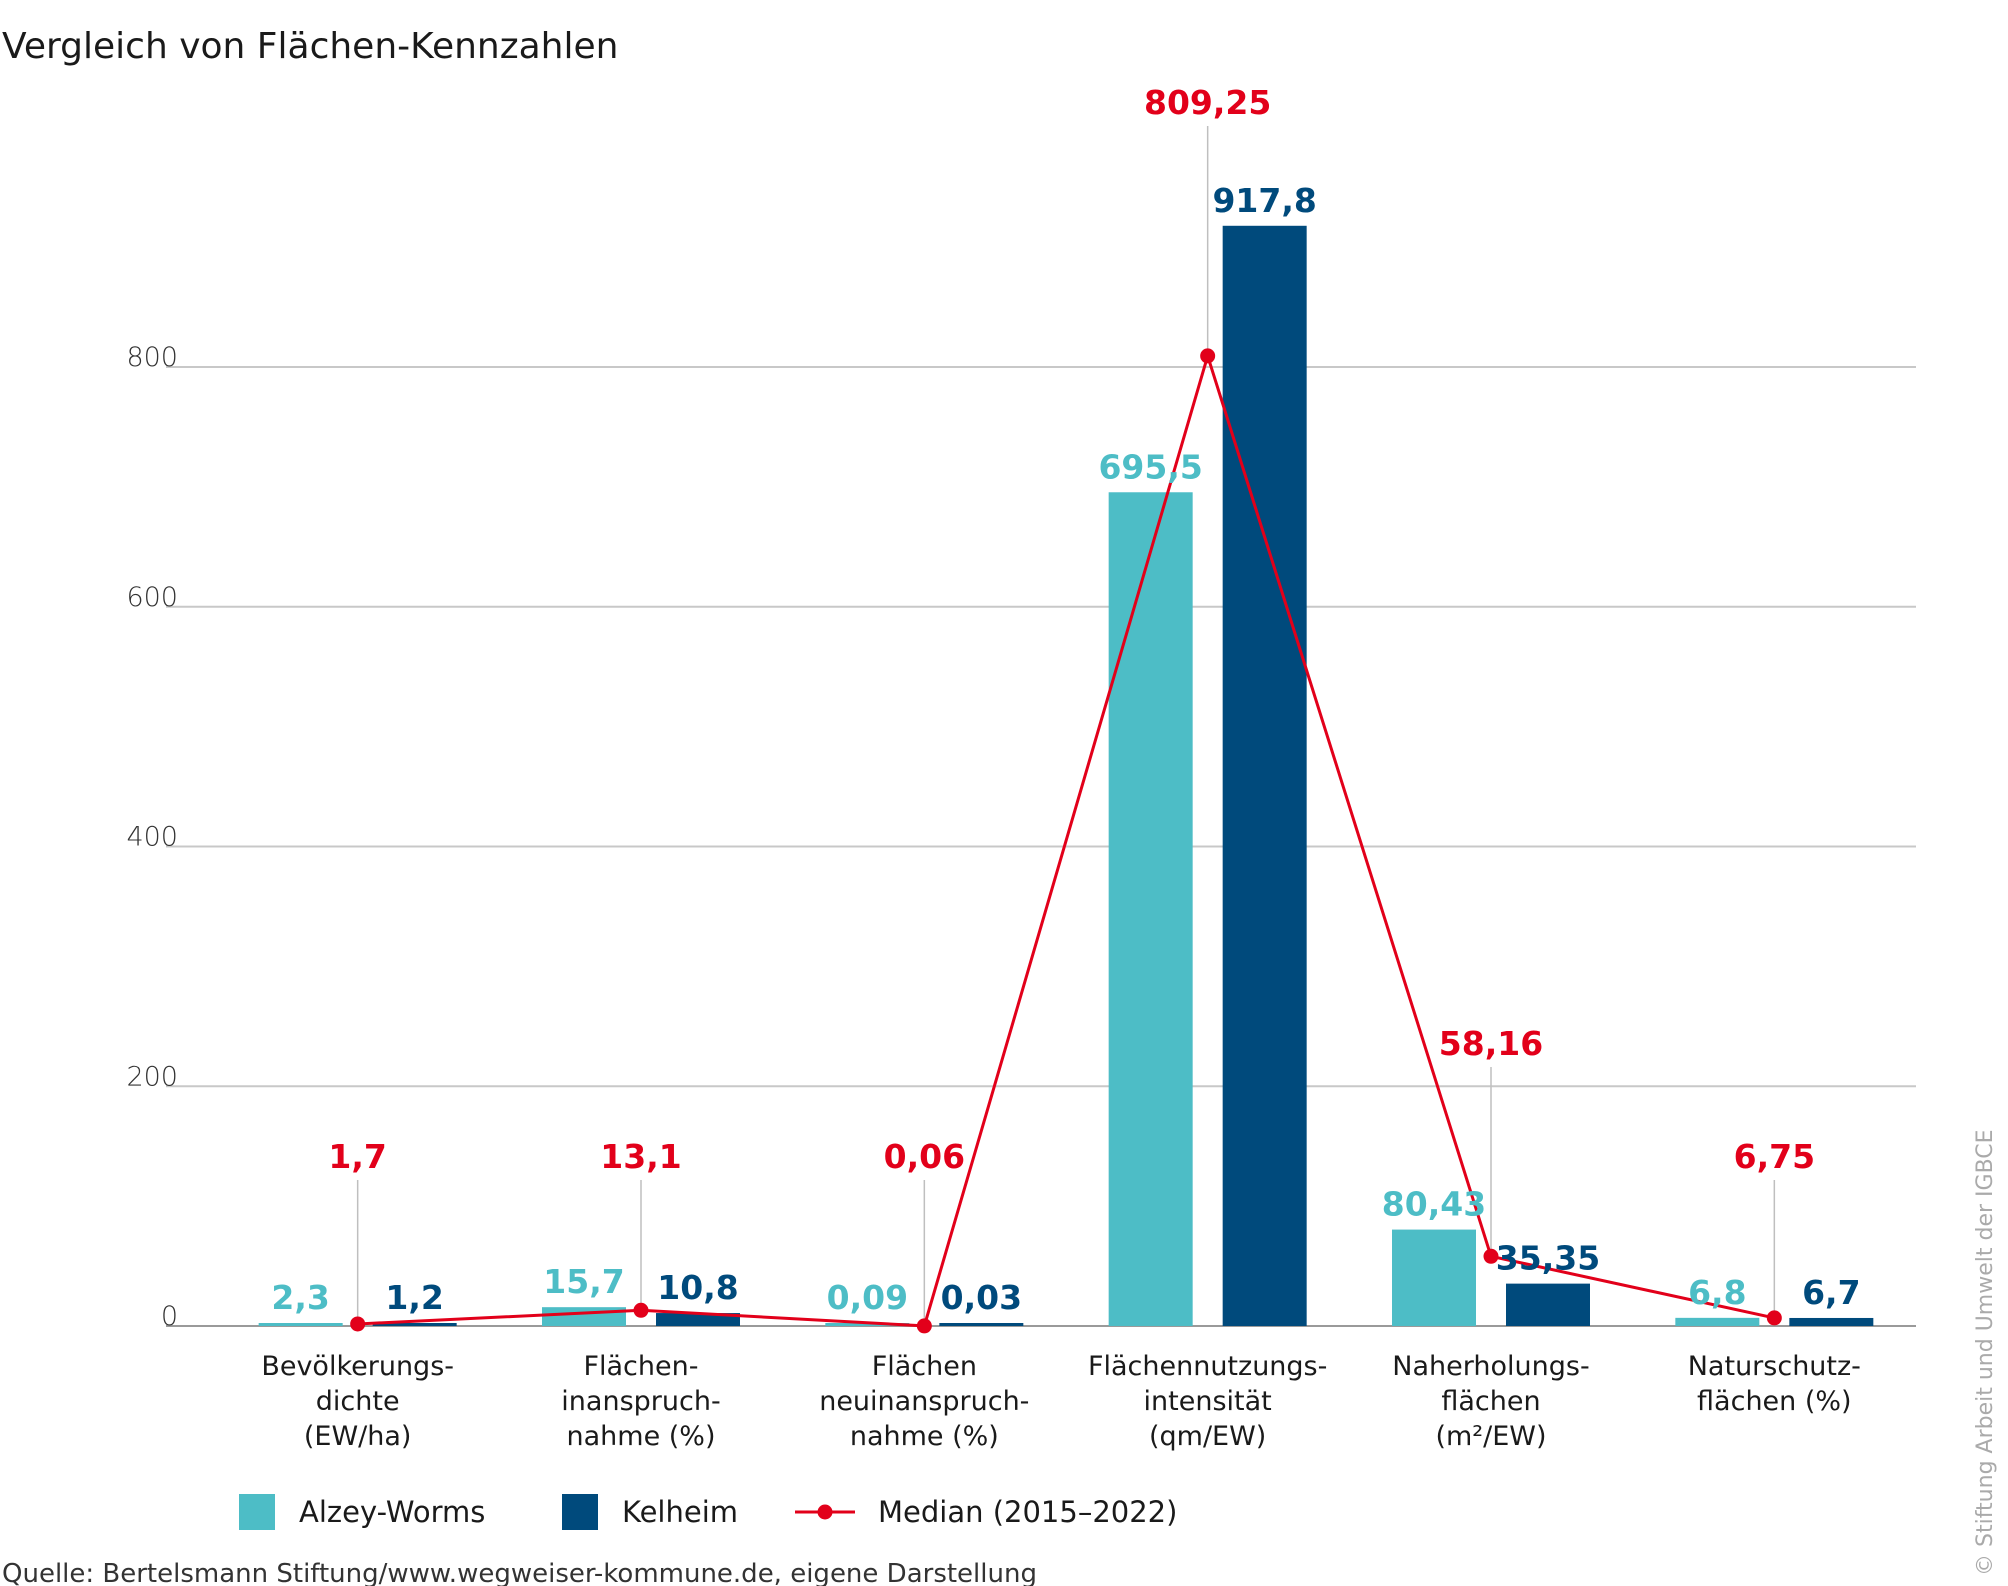 This screenshot has height=1586, width=2008. What do you see at coordinates (300, 1297) in the screenshot?
I see `value-label-alzey-worms: 2,3` at bounding box center [300, 1297].